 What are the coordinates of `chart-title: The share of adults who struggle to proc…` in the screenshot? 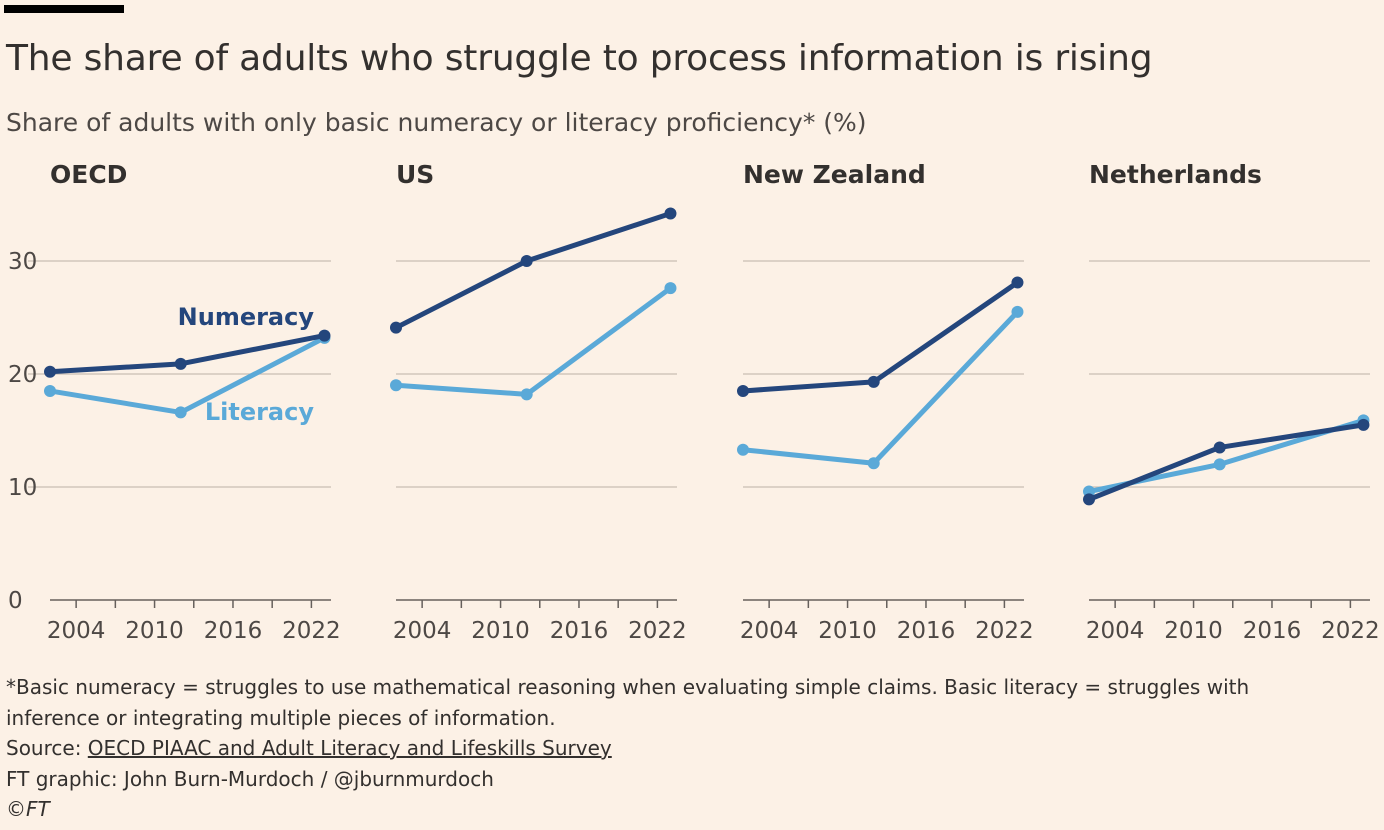 It's located at (579, 58).